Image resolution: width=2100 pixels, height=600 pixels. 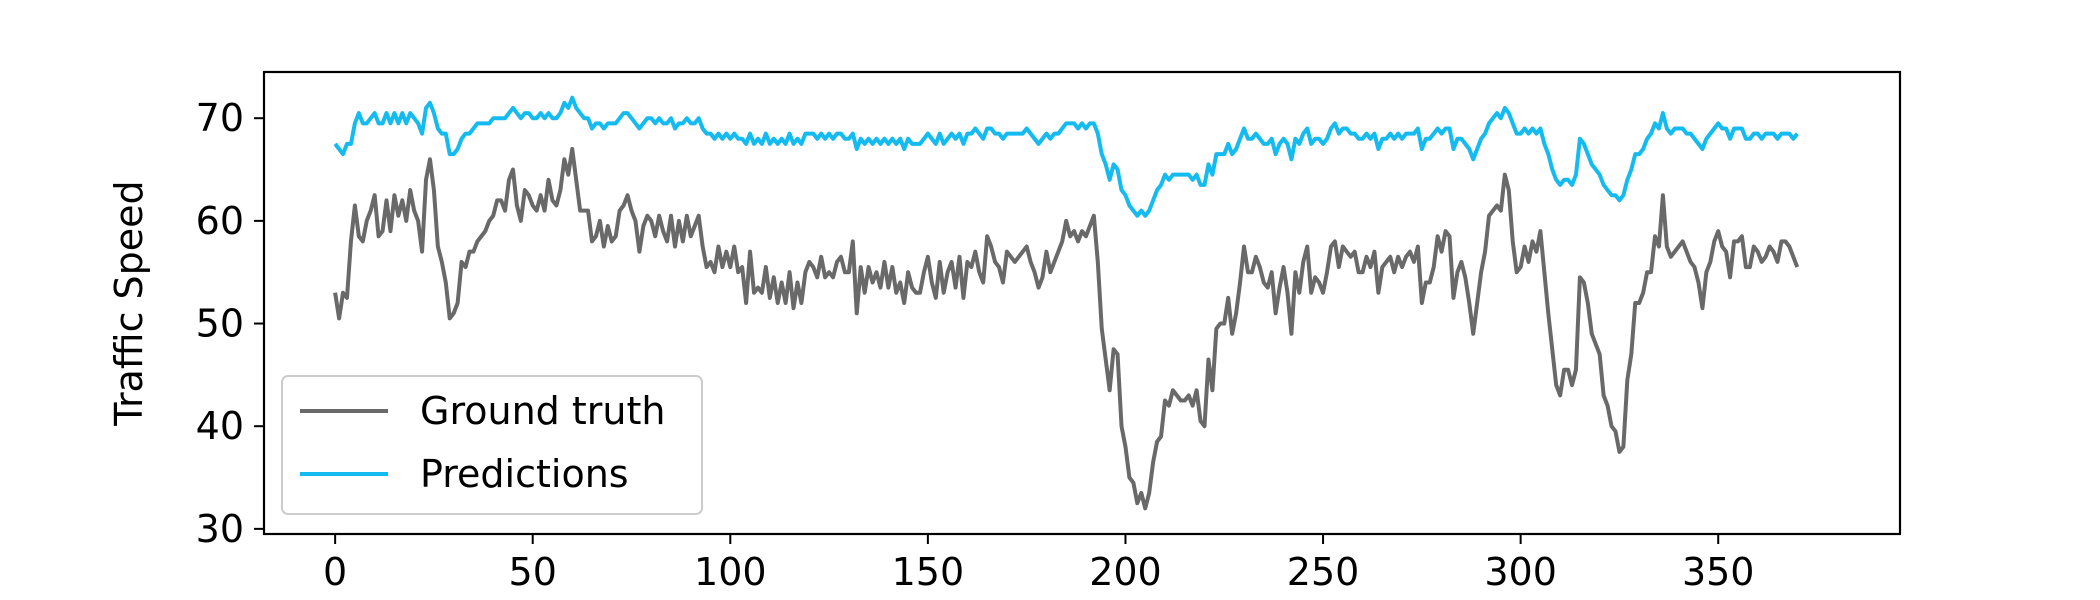 What do you see at coordinates (928, 572) in the screenshot?
I see `x-tick-label: 150` at bounding box center [928, 572].